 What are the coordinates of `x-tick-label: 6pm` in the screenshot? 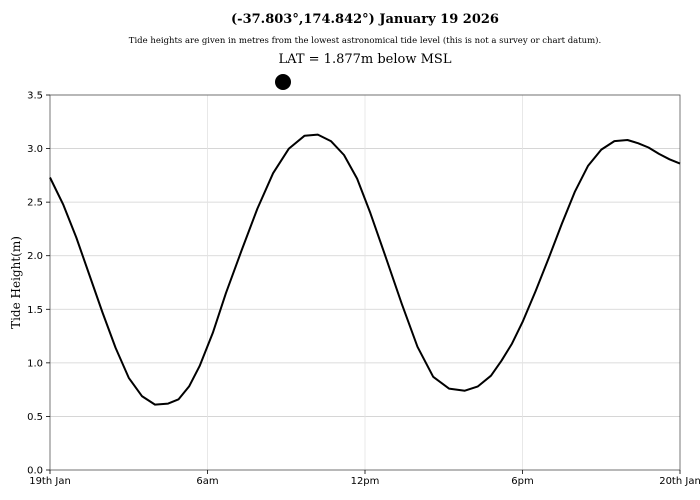 It's located at (522, 481).